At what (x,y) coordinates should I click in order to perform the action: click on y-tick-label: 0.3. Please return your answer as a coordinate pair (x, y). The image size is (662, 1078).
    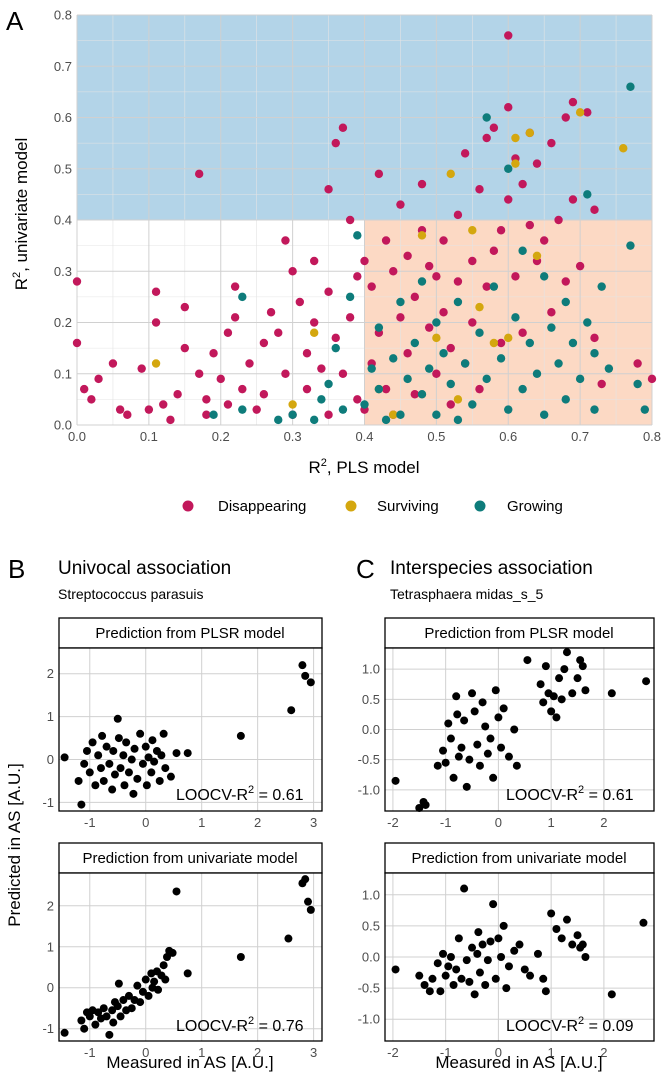
    Looking at the image, I should click on (63, 271).